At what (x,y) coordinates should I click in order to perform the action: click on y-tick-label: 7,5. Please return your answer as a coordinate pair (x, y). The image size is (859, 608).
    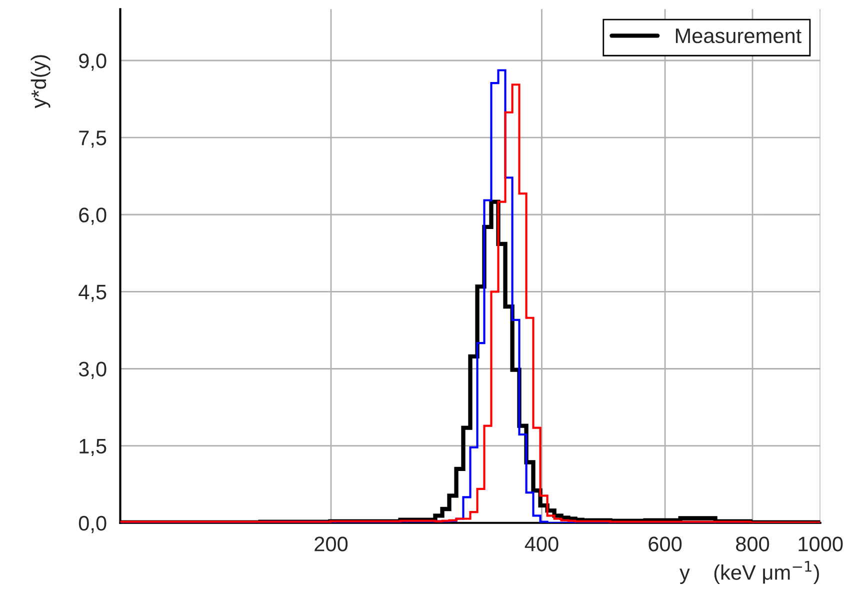
    Looking at the image, I should click on (92, 139).